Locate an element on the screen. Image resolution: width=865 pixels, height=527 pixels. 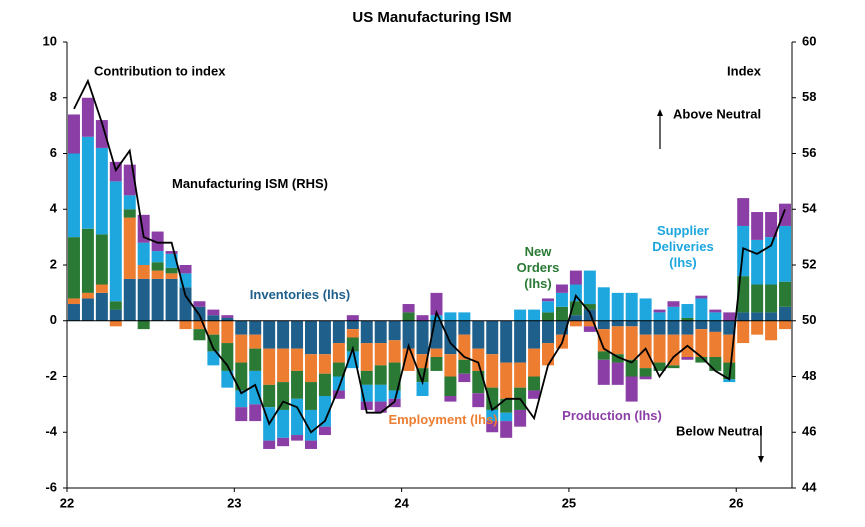
series-label: Supplier Deliveries (lhs) is located at coordinates (683, 246).